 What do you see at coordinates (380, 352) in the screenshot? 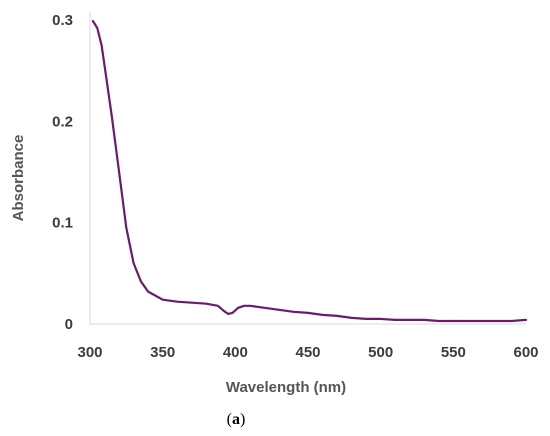
I see `x-tick-label: 500` at bounding box center [380, 352].